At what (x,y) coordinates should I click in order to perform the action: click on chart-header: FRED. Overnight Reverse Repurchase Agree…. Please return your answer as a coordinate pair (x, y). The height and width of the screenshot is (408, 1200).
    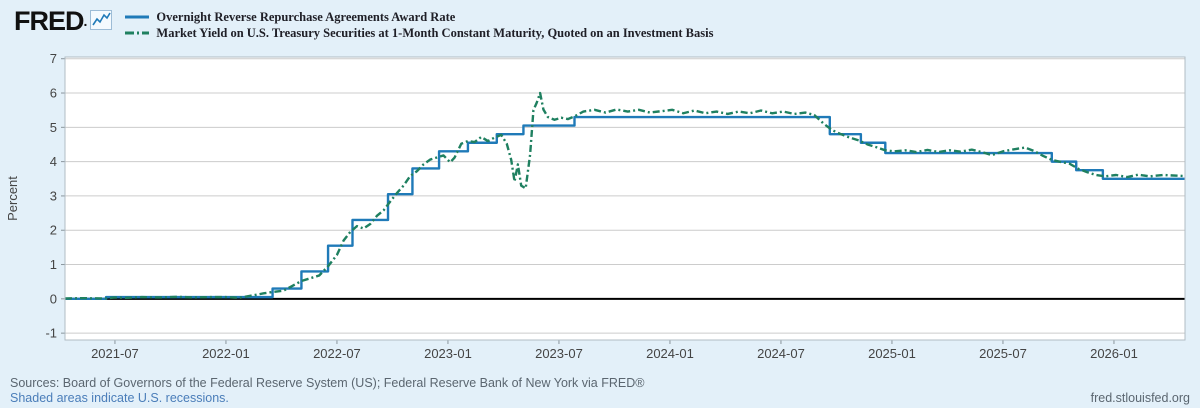
    Looking at the image, I should click on (363, 23).